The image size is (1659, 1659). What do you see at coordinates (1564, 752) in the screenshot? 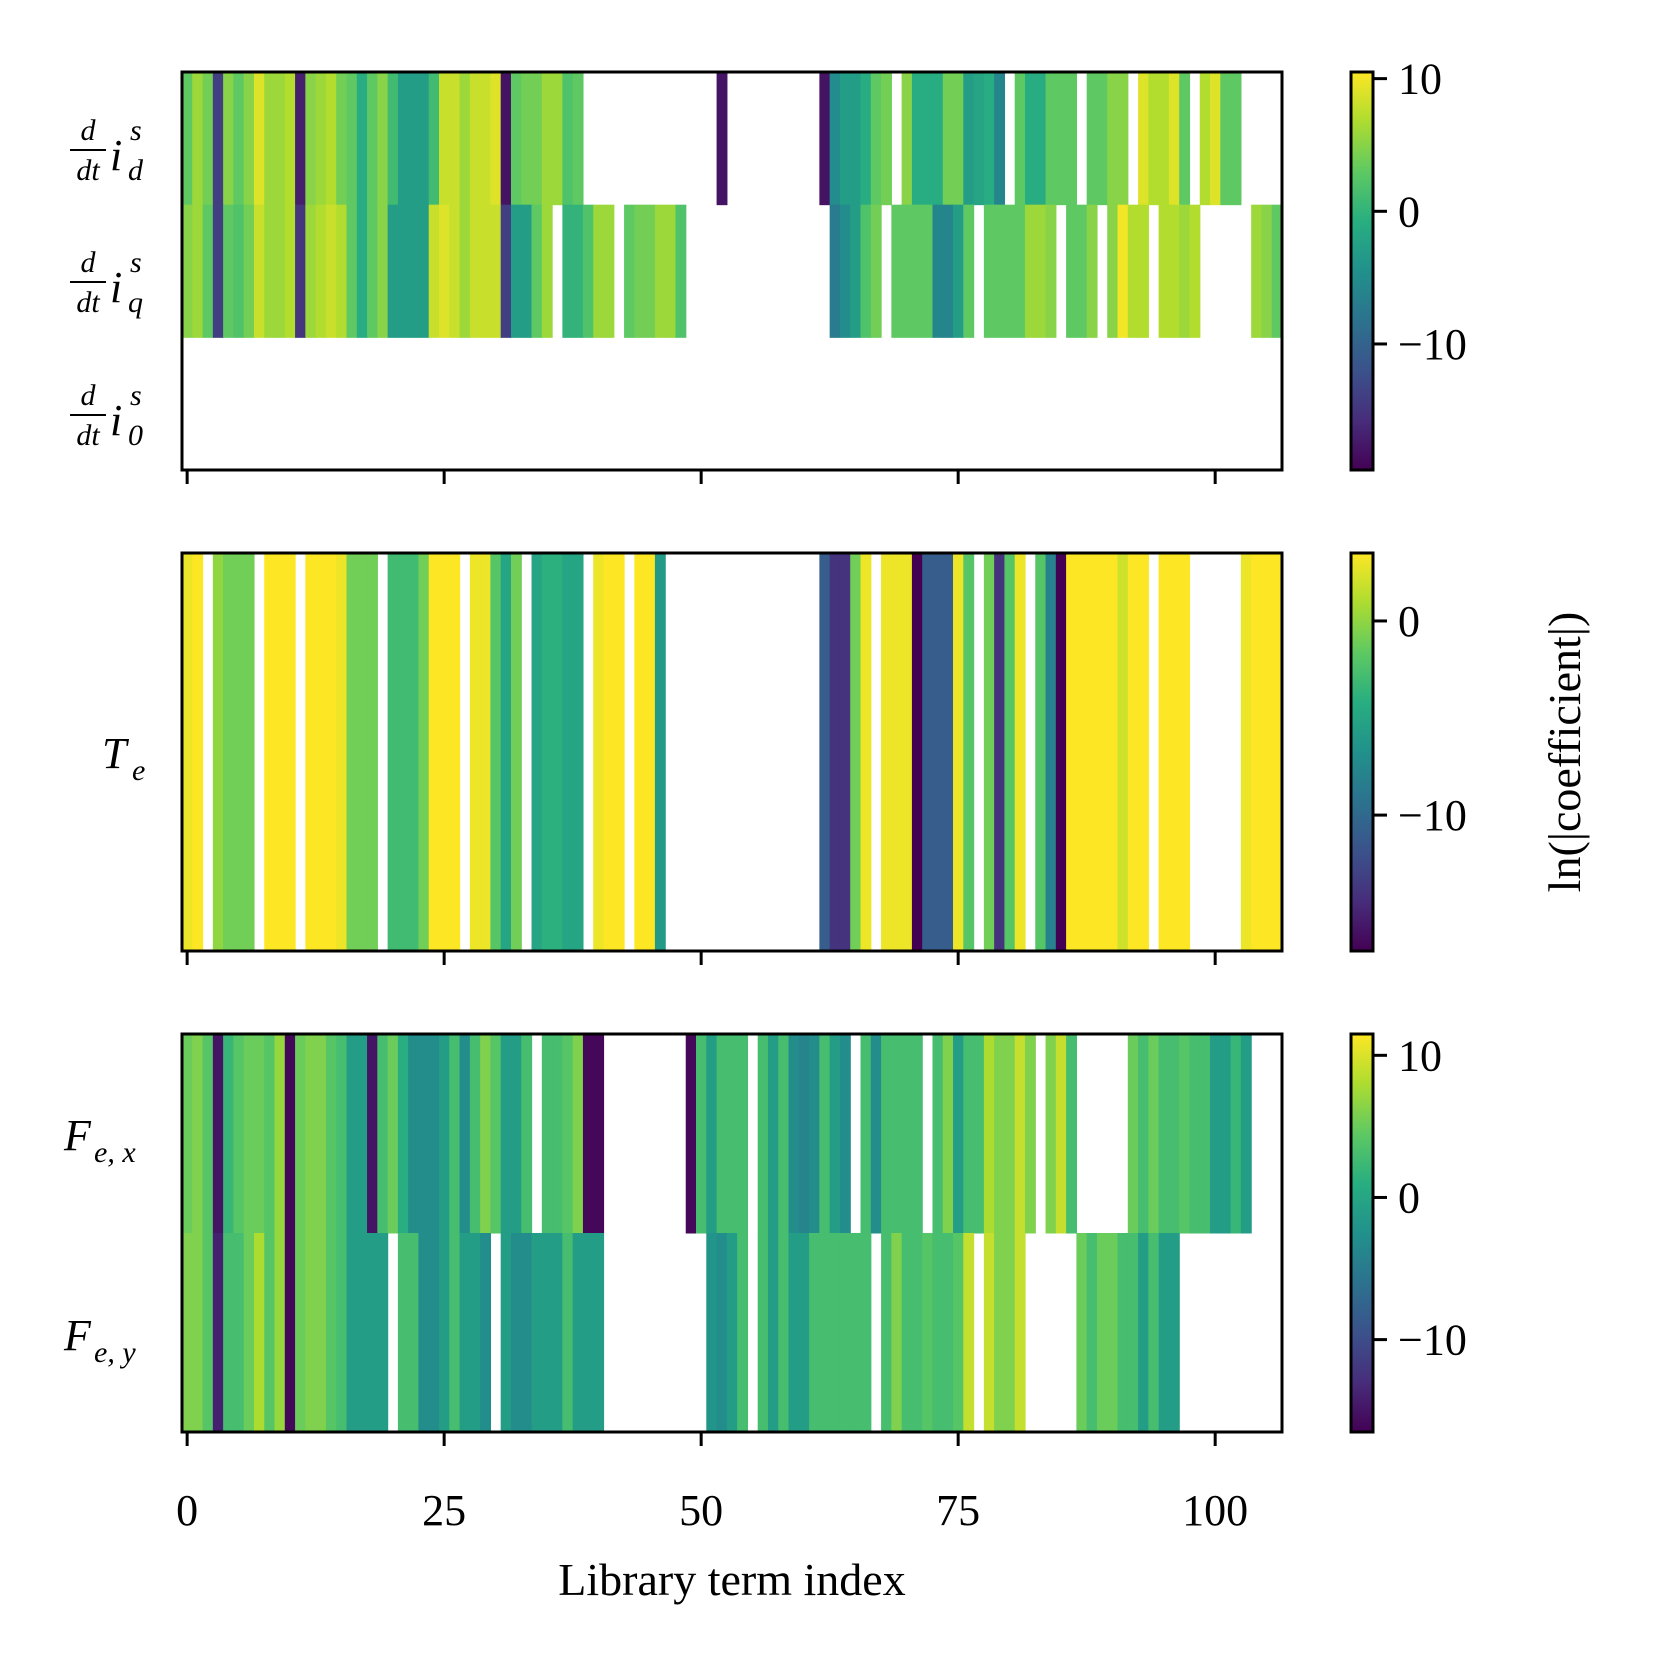
I see `colorbar-label: ln(|coefficient|)` at bounding box center [1564, 752].